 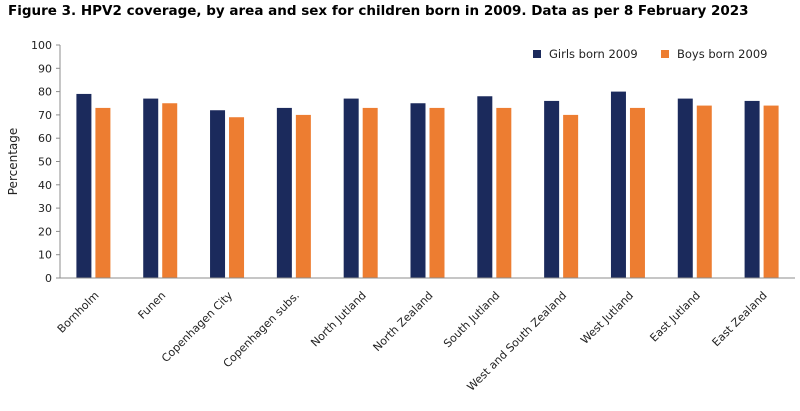 What do you see at coordinates (537, 54) in the screenshot?
I see `legend-swatch-girls` at bounding box center [537, 54].